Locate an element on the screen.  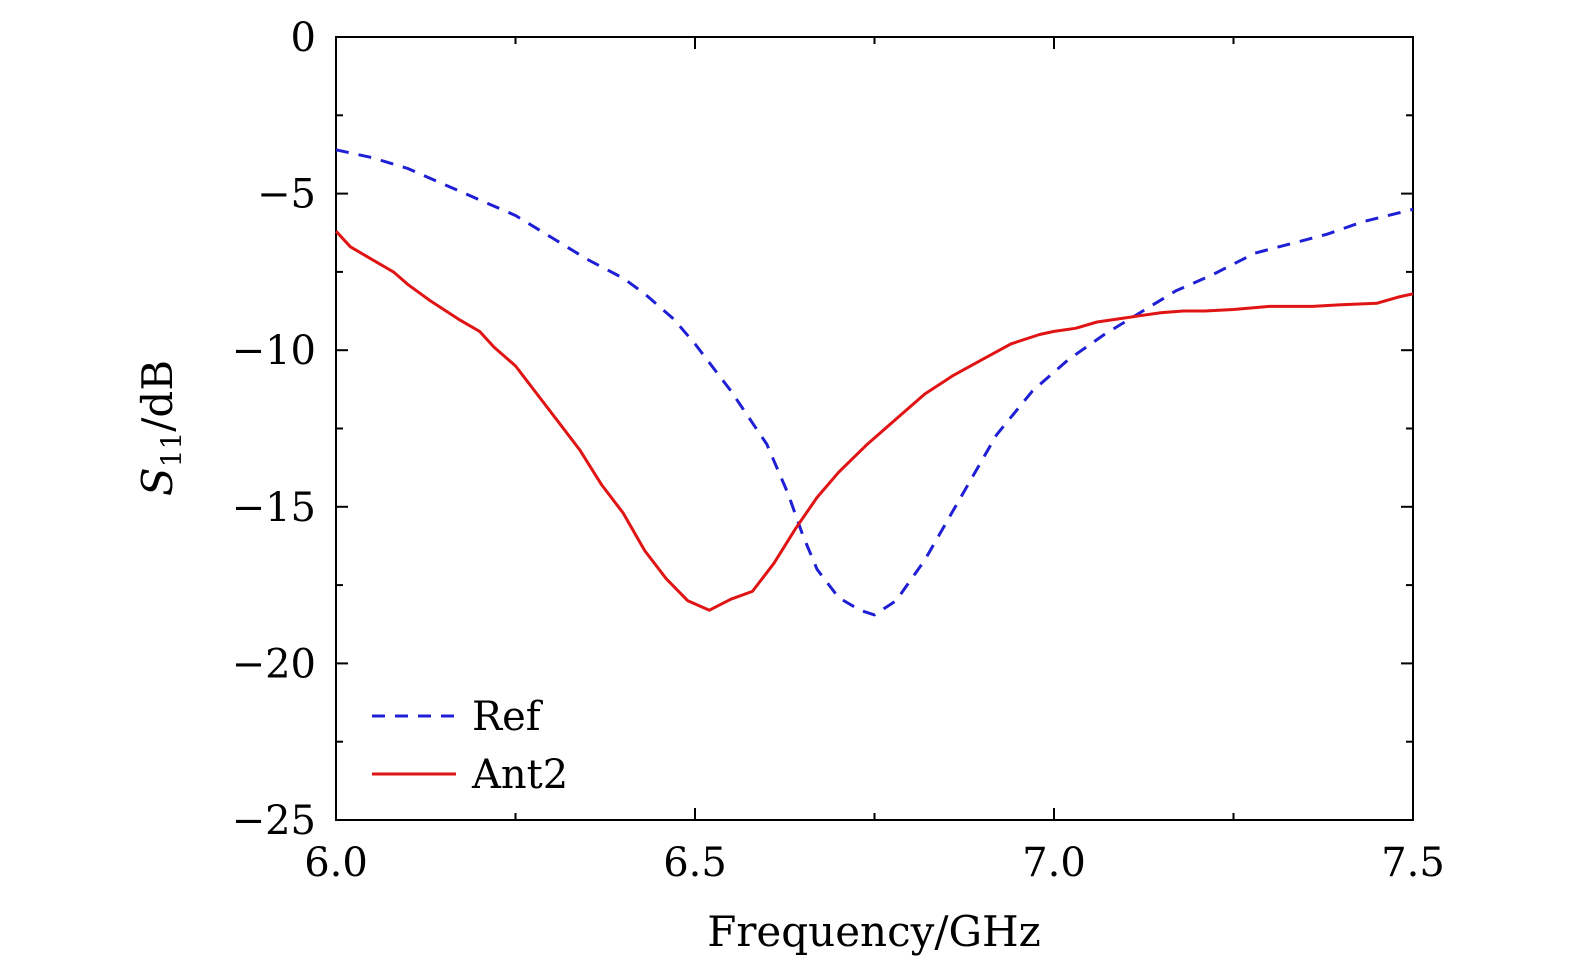
y-axis-label-symbol: S is located at coordinates (157, 481).